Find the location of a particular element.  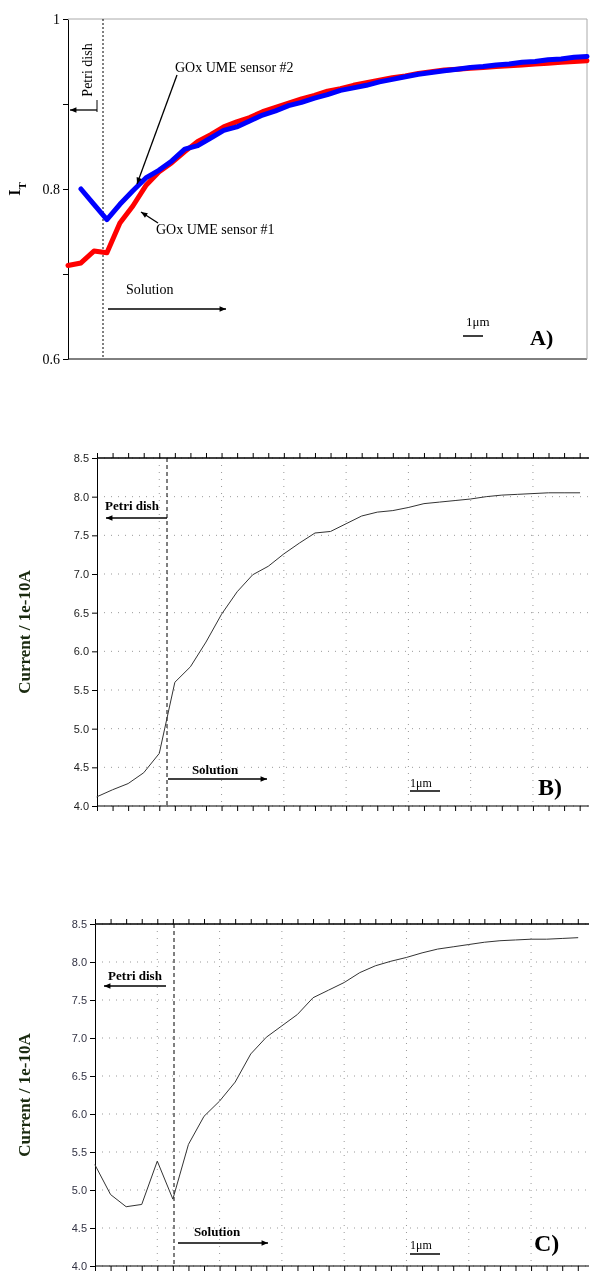

y-tick-label: 1 is located at coordinates (56, 19).